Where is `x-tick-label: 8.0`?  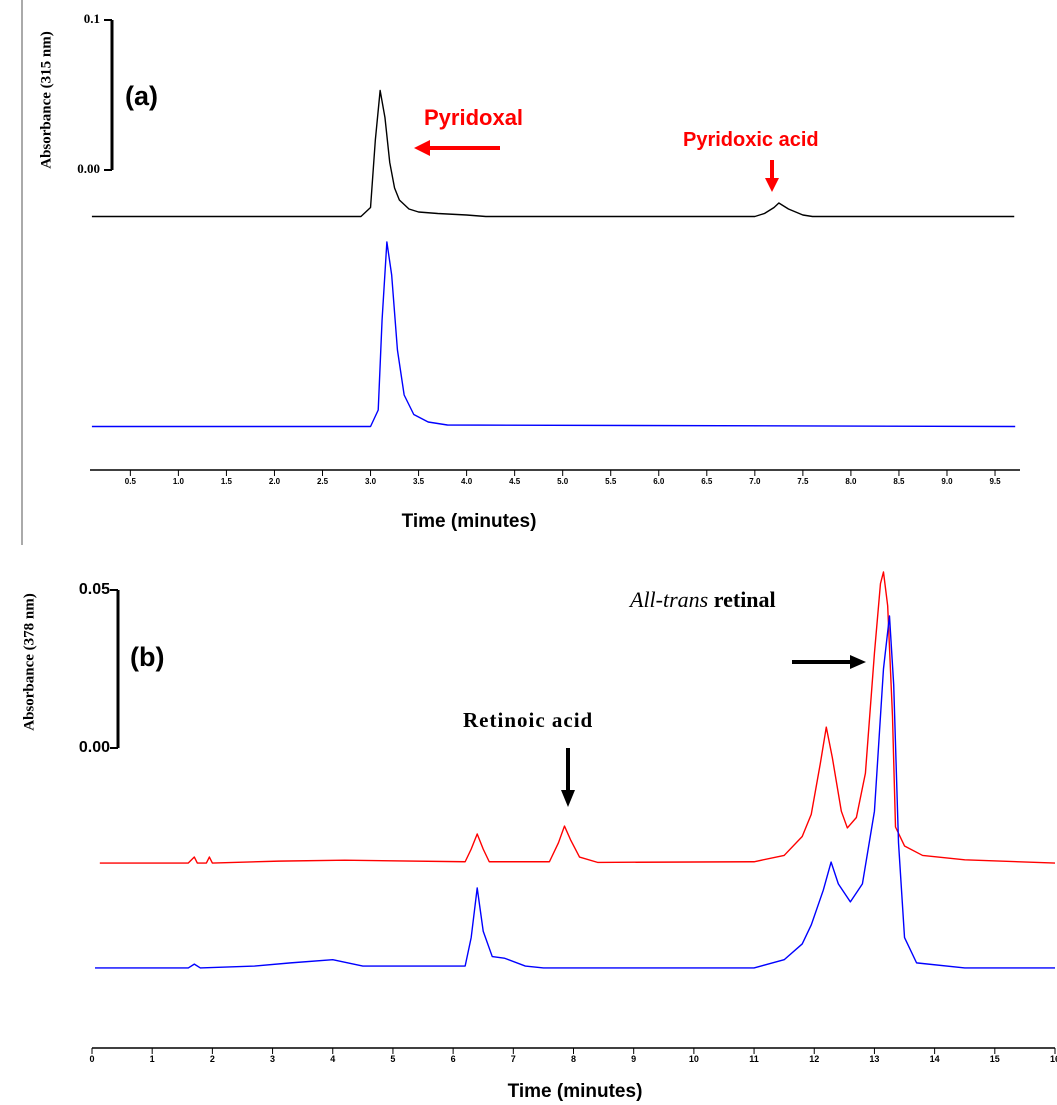 x-tick-label: 8.0 is located at coordinates (851, 481).